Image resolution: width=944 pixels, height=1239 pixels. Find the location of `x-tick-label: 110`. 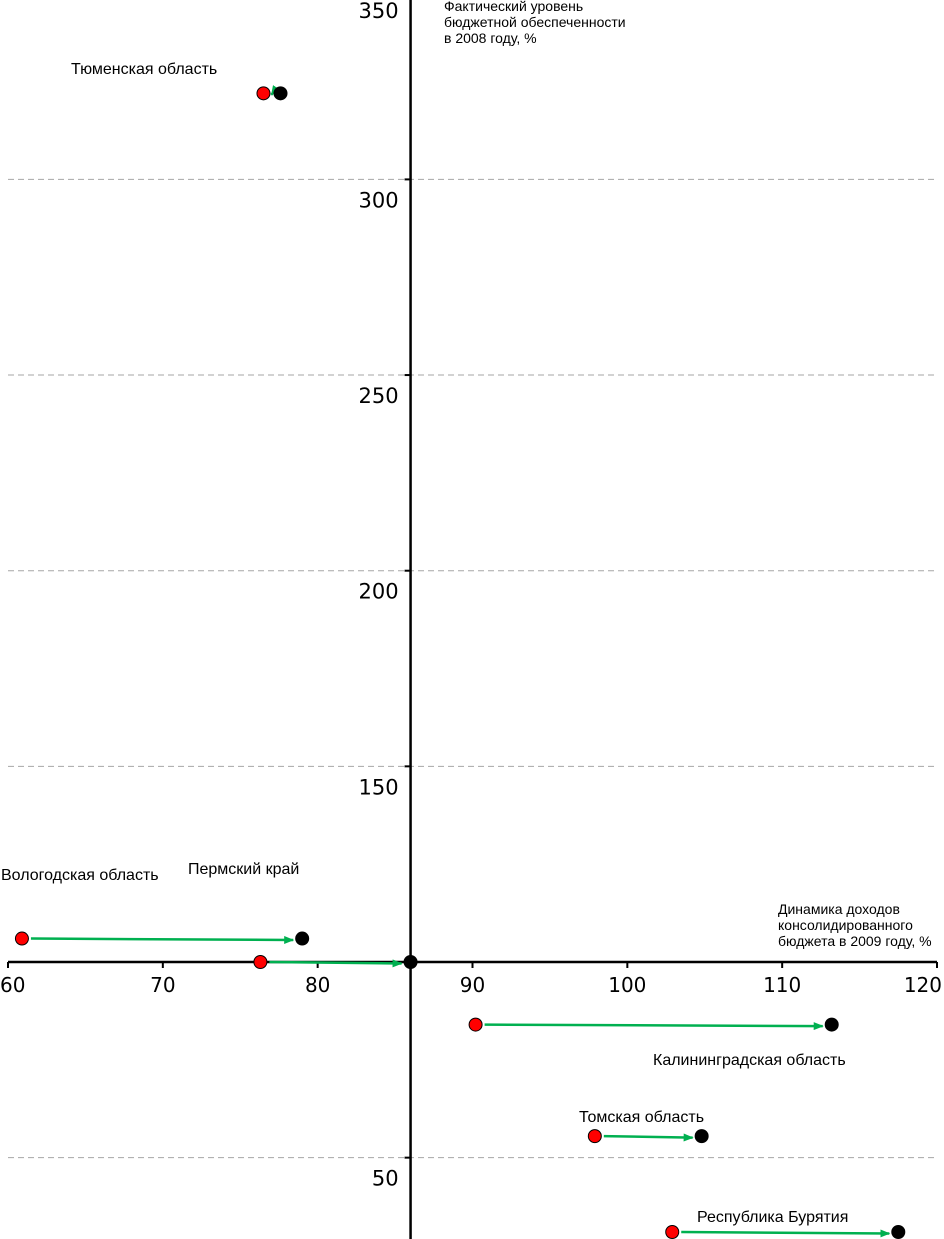

x-tick-label: 110 is located at coordinates (782, 985).